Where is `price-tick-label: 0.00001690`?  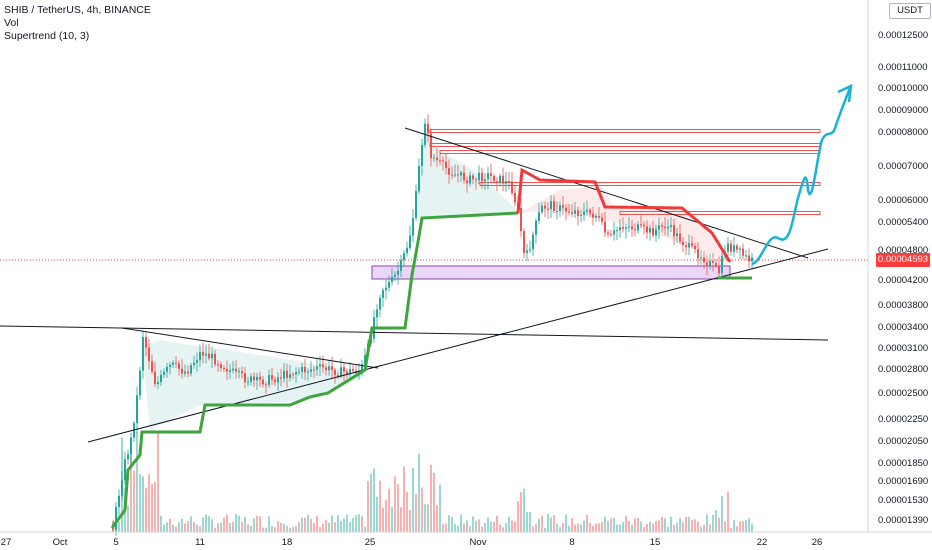 price-tick-label: 0.00001690 is located at coordinates (903, 481).